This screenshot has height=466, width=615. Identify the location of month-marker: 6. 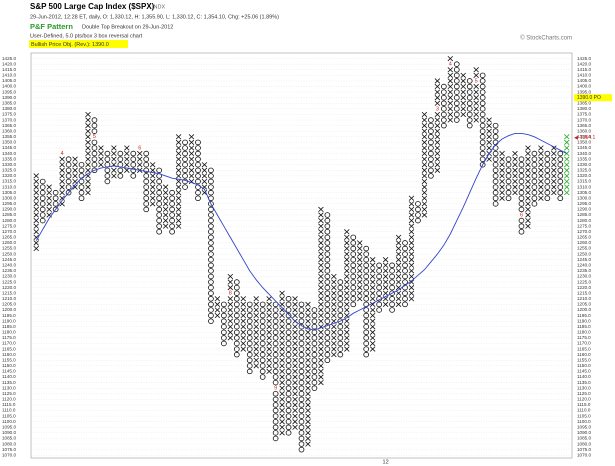
(521, 215).